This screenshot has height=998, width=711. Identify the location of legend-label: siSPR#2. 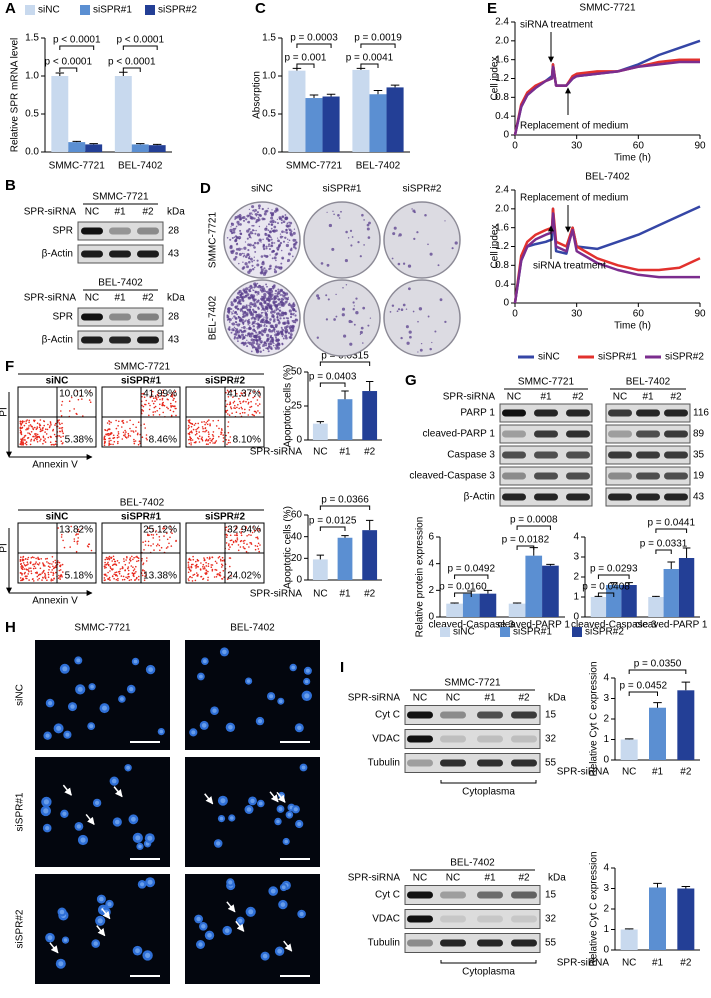
(604, 632).